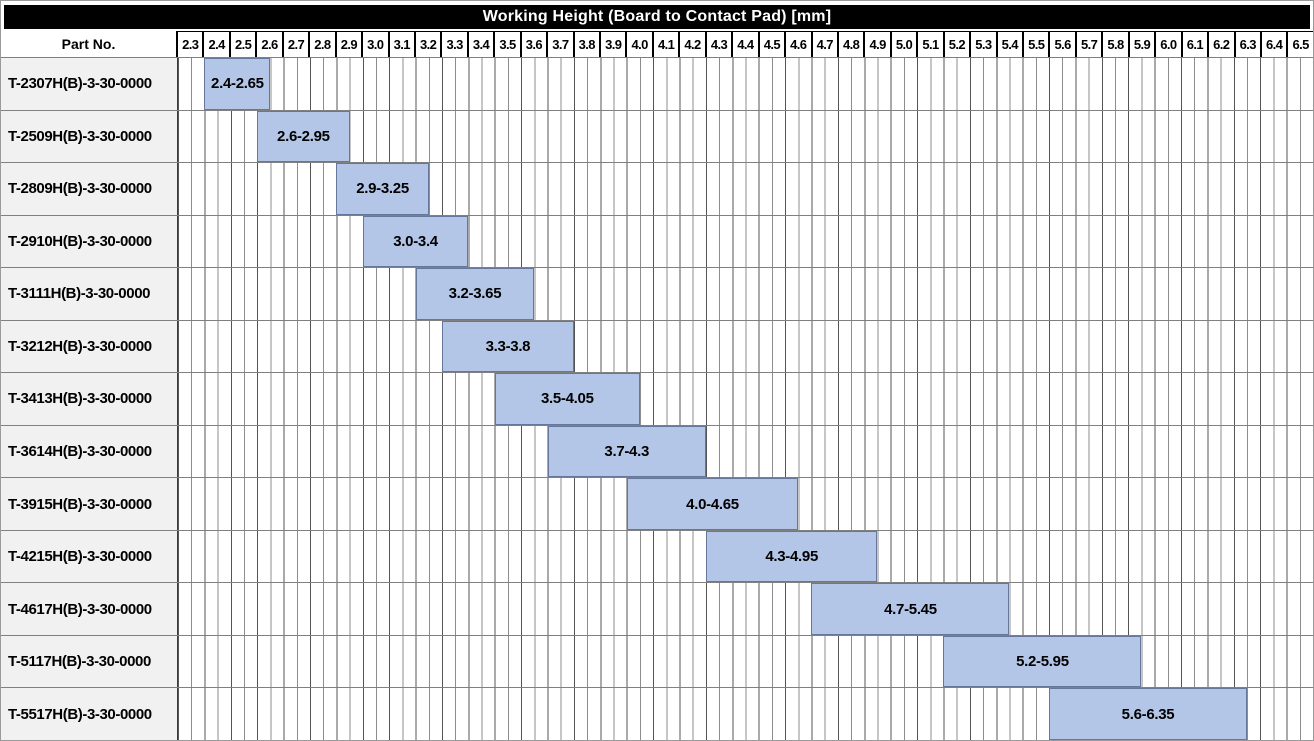 This screenshot has height=741, width=1314. What do you see at coordinates (89, 504) in the screenshot?
I see `part-number-cell: T-3915H(B)-3-30-0000` at bounding box center [89, 504].